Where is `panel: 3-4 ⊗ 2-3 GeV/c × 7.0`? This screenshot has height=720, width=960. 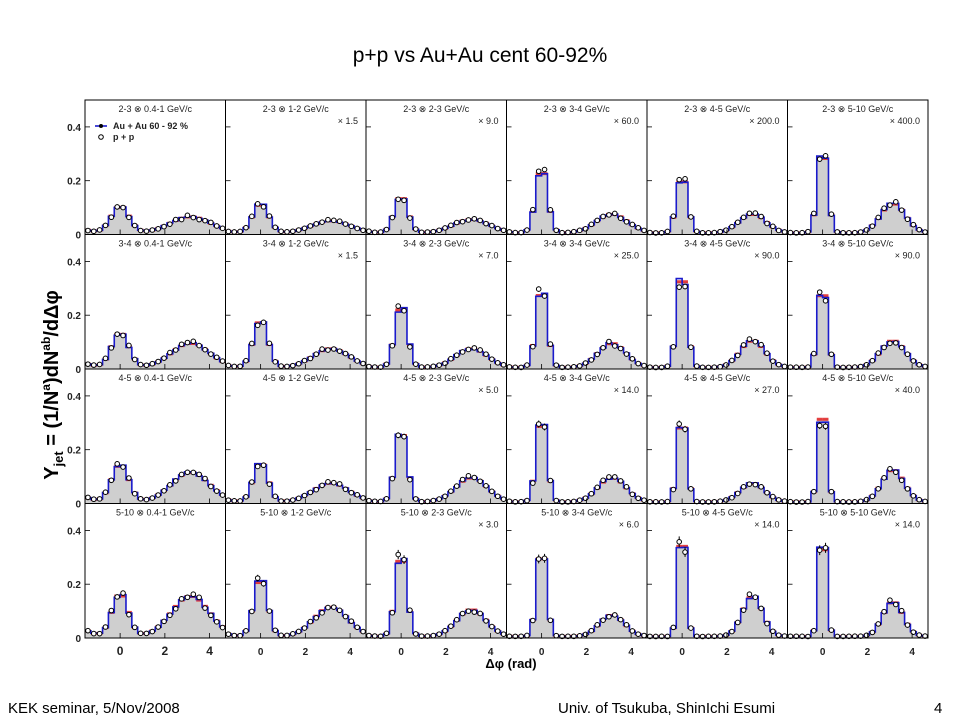 panel: 3-4 ⊗ 2-3 GeV/c × 7.0 is located at coordinates (436, 302).